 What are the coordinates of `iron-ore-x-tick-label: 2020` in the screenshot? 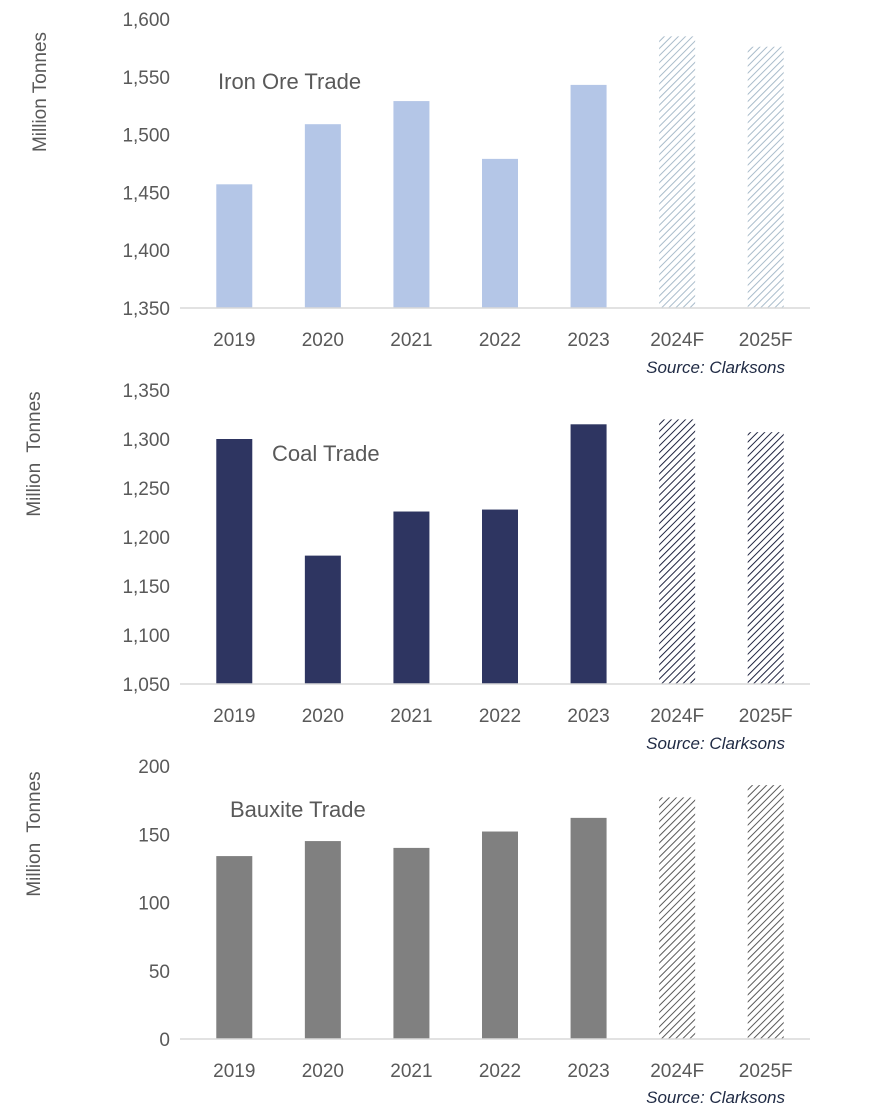 It's located at (323, 340).